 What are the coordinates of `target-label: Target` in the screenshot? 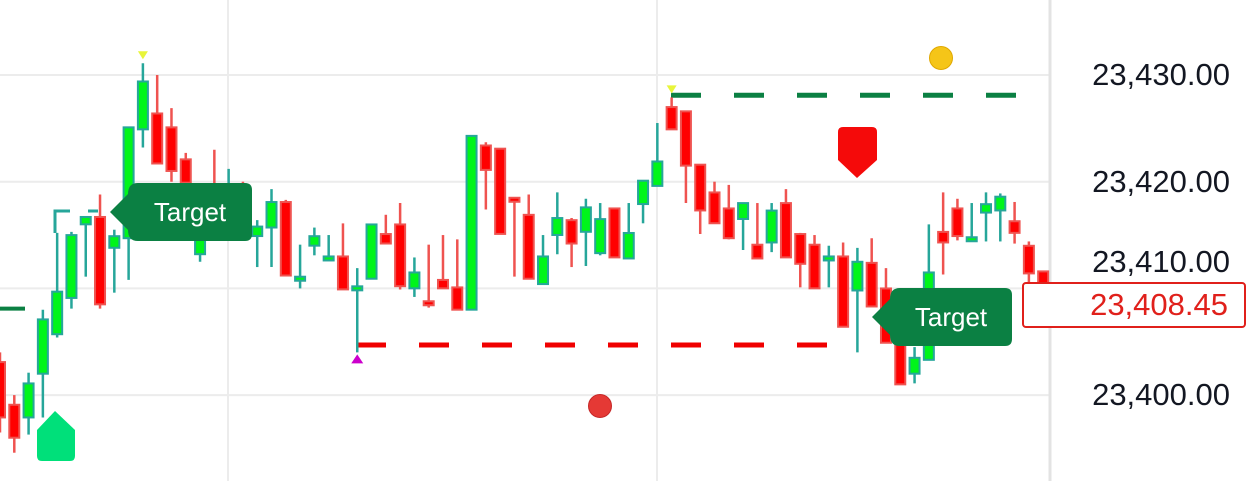 It's located at (190, 212).